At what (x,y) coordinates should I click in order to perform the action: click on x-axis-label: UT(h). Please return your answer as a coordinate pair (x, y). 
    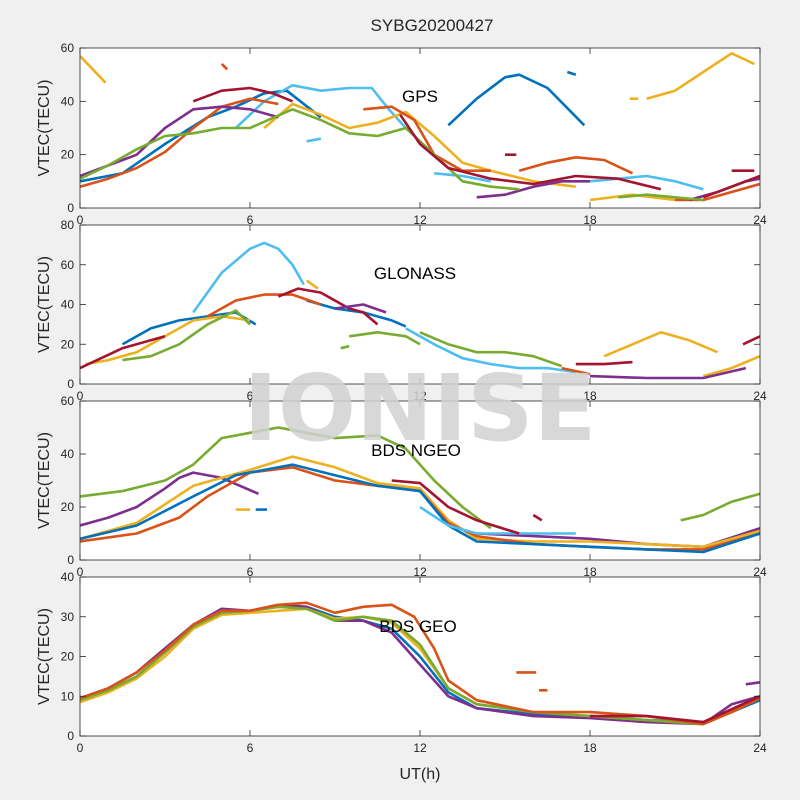
    Looking at the image, I should click on (420, 774).